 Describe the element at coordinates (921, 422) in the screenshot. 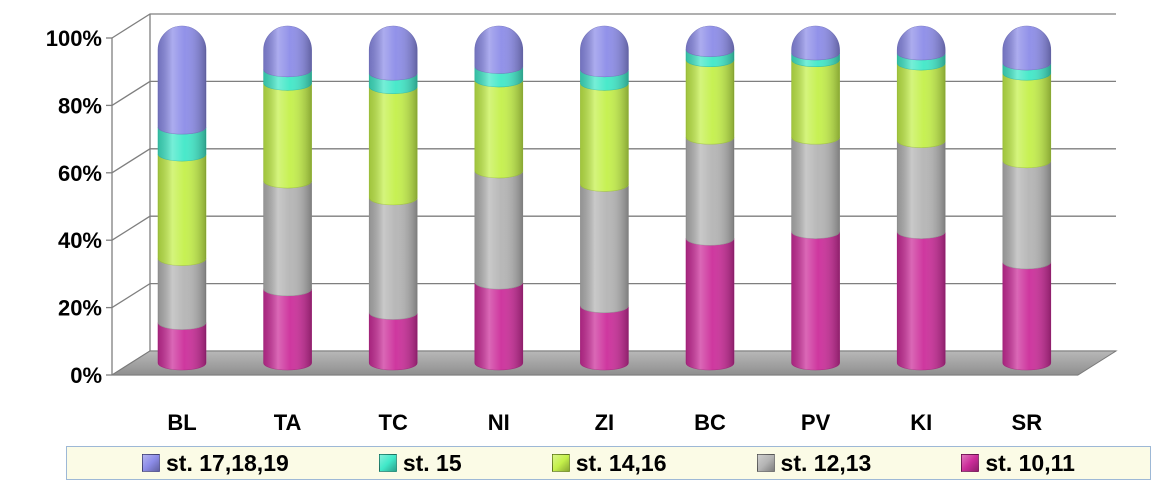

I see `x-tick-label: KI` at that location.